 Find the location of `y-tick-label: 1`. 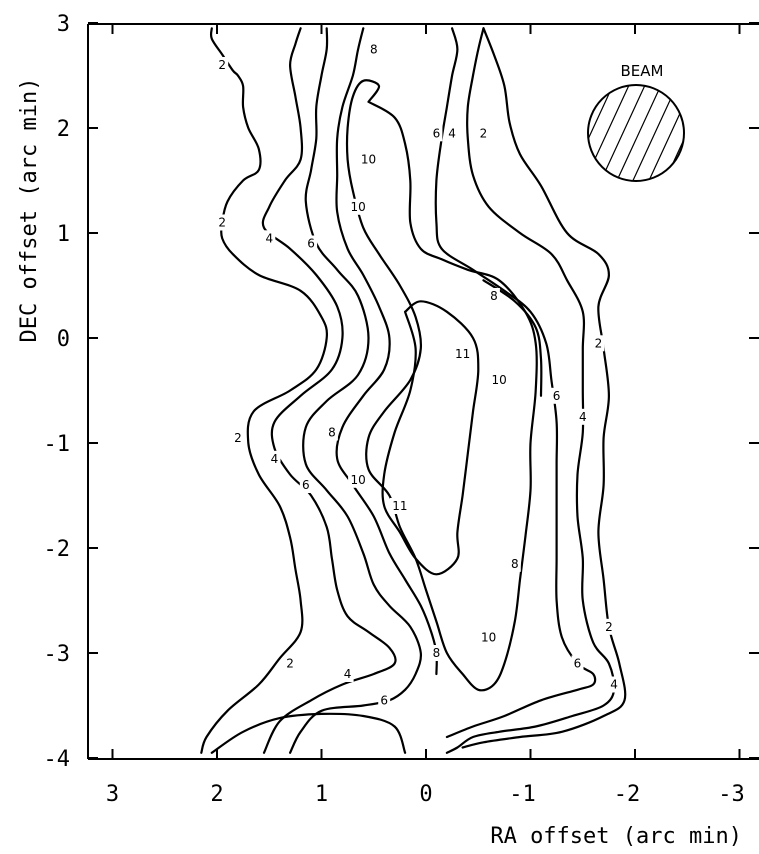

y-tick-label: 1 is located at coordinates (63, 234).